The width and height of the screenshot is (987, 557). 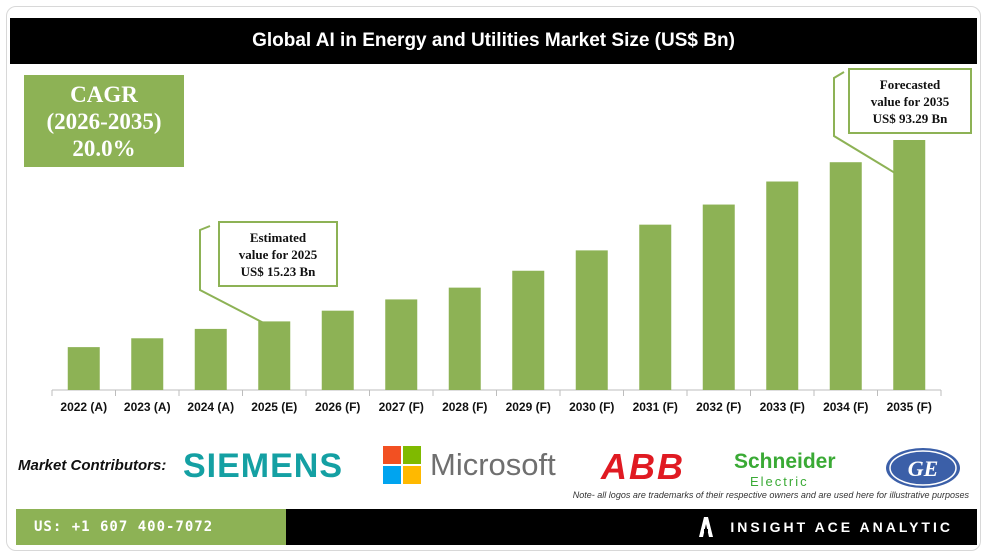 I want to click on x-tick-label-4: 2026 (F), so click(x=337, y=407).